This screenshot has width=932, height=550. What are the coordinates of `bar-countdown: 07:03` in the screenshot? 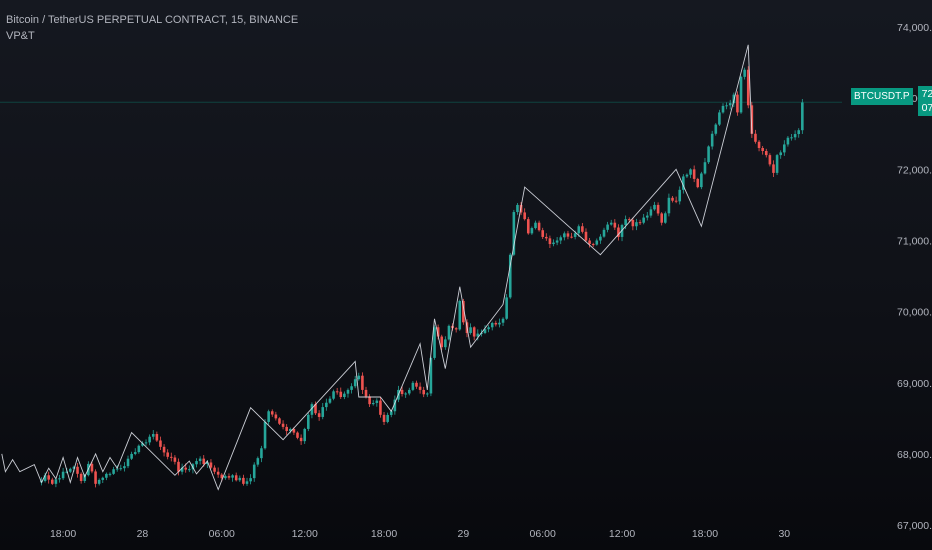 It's located at (926, 108).